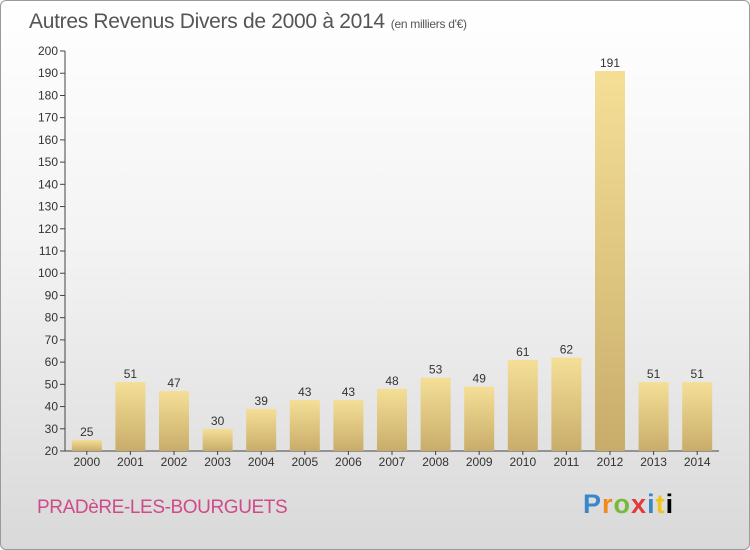 This screenshot has height=550, width=750. Describe the element at coordinates (697, 416) in the screenshot. I see `bar-2014` at that location.